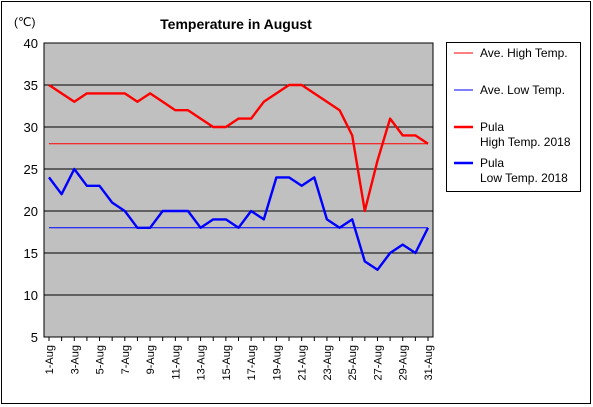 This screenshot has height=407, width=593. Describe the element at coordinates (303, 362) in the screenshot. I see `x-tick-label: 21-Aug` at that location.